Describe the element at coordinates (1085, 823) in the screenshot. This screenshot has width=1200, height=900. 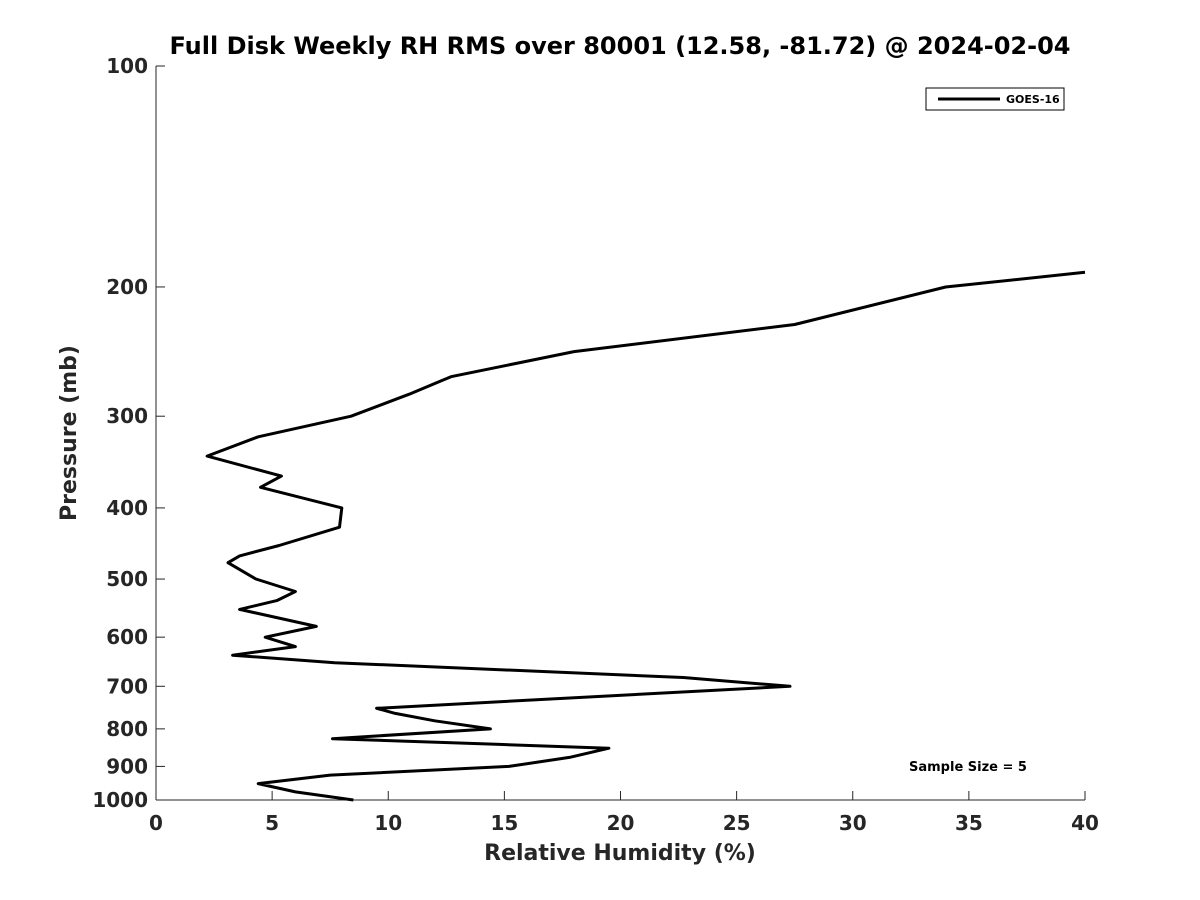
I see `x-tick-label: 40` at that location.